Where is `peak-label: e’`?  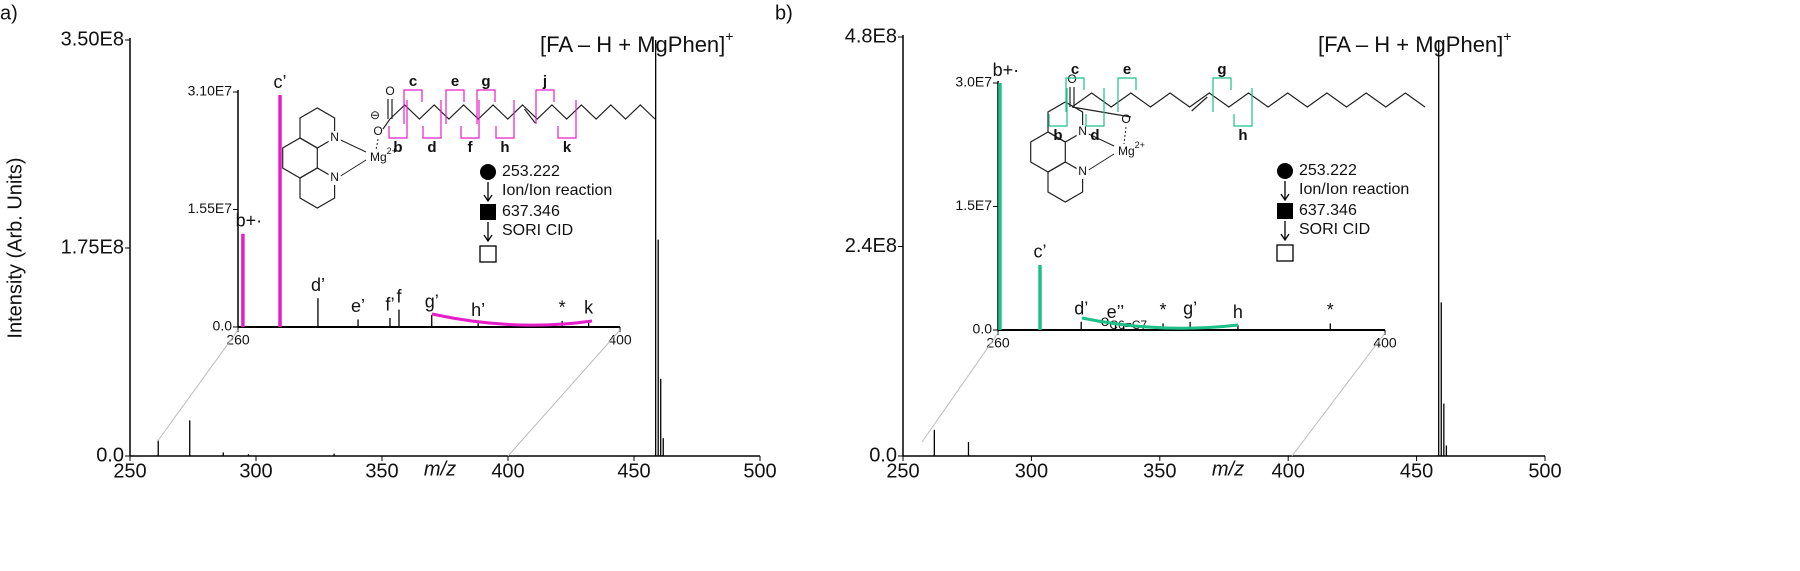
peak-label: e’ is located at coordinates (358, 306).